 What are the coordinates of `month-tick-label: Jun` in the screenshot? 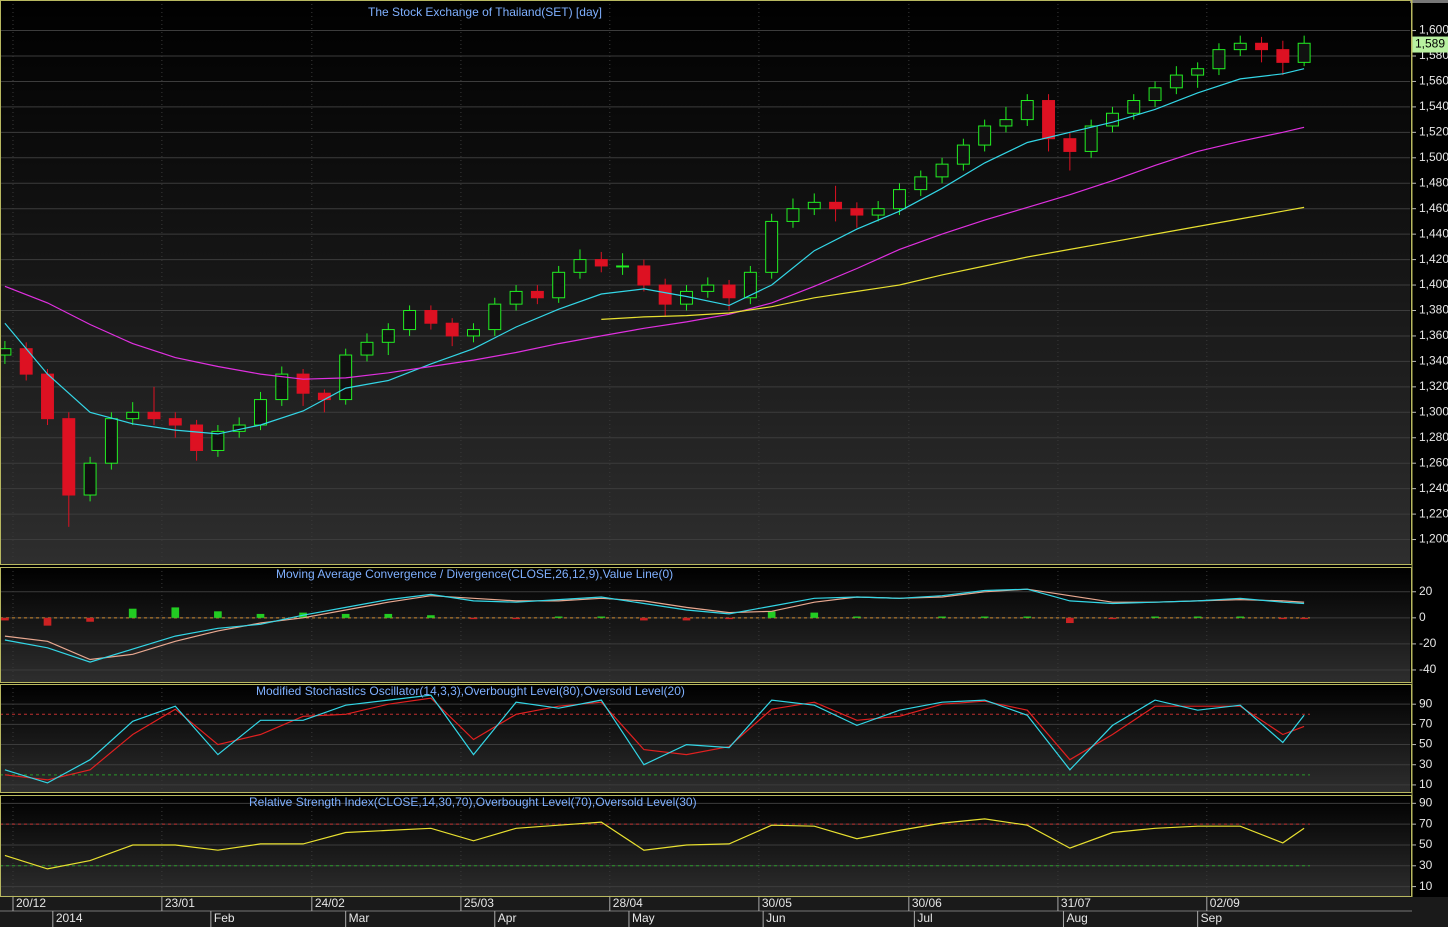 It's located at (775, 918).